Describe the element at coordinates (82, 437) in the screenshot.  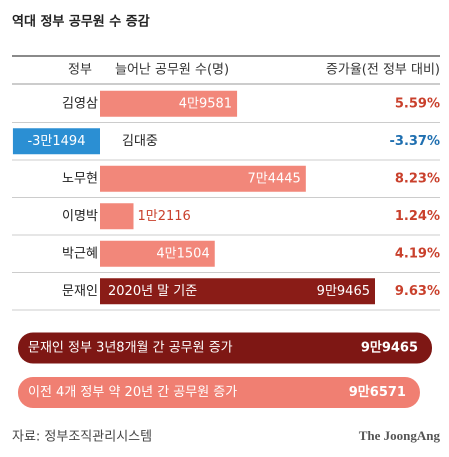
I see `source: 자료: 정부조직관리시스템` at that location.